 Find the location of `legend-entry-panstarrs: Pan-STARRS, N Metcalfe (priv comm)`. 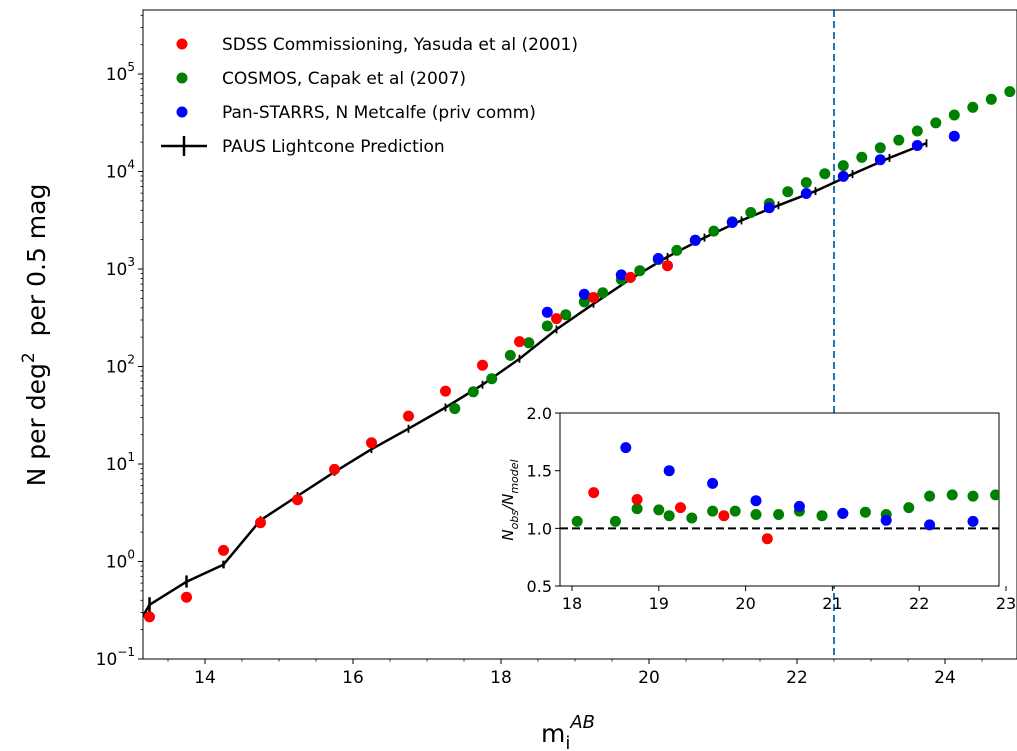

legend-entry-panstarrs: Pan-STARRS, N Metcalfe (priv comm) is located at coordinates (356, 113).